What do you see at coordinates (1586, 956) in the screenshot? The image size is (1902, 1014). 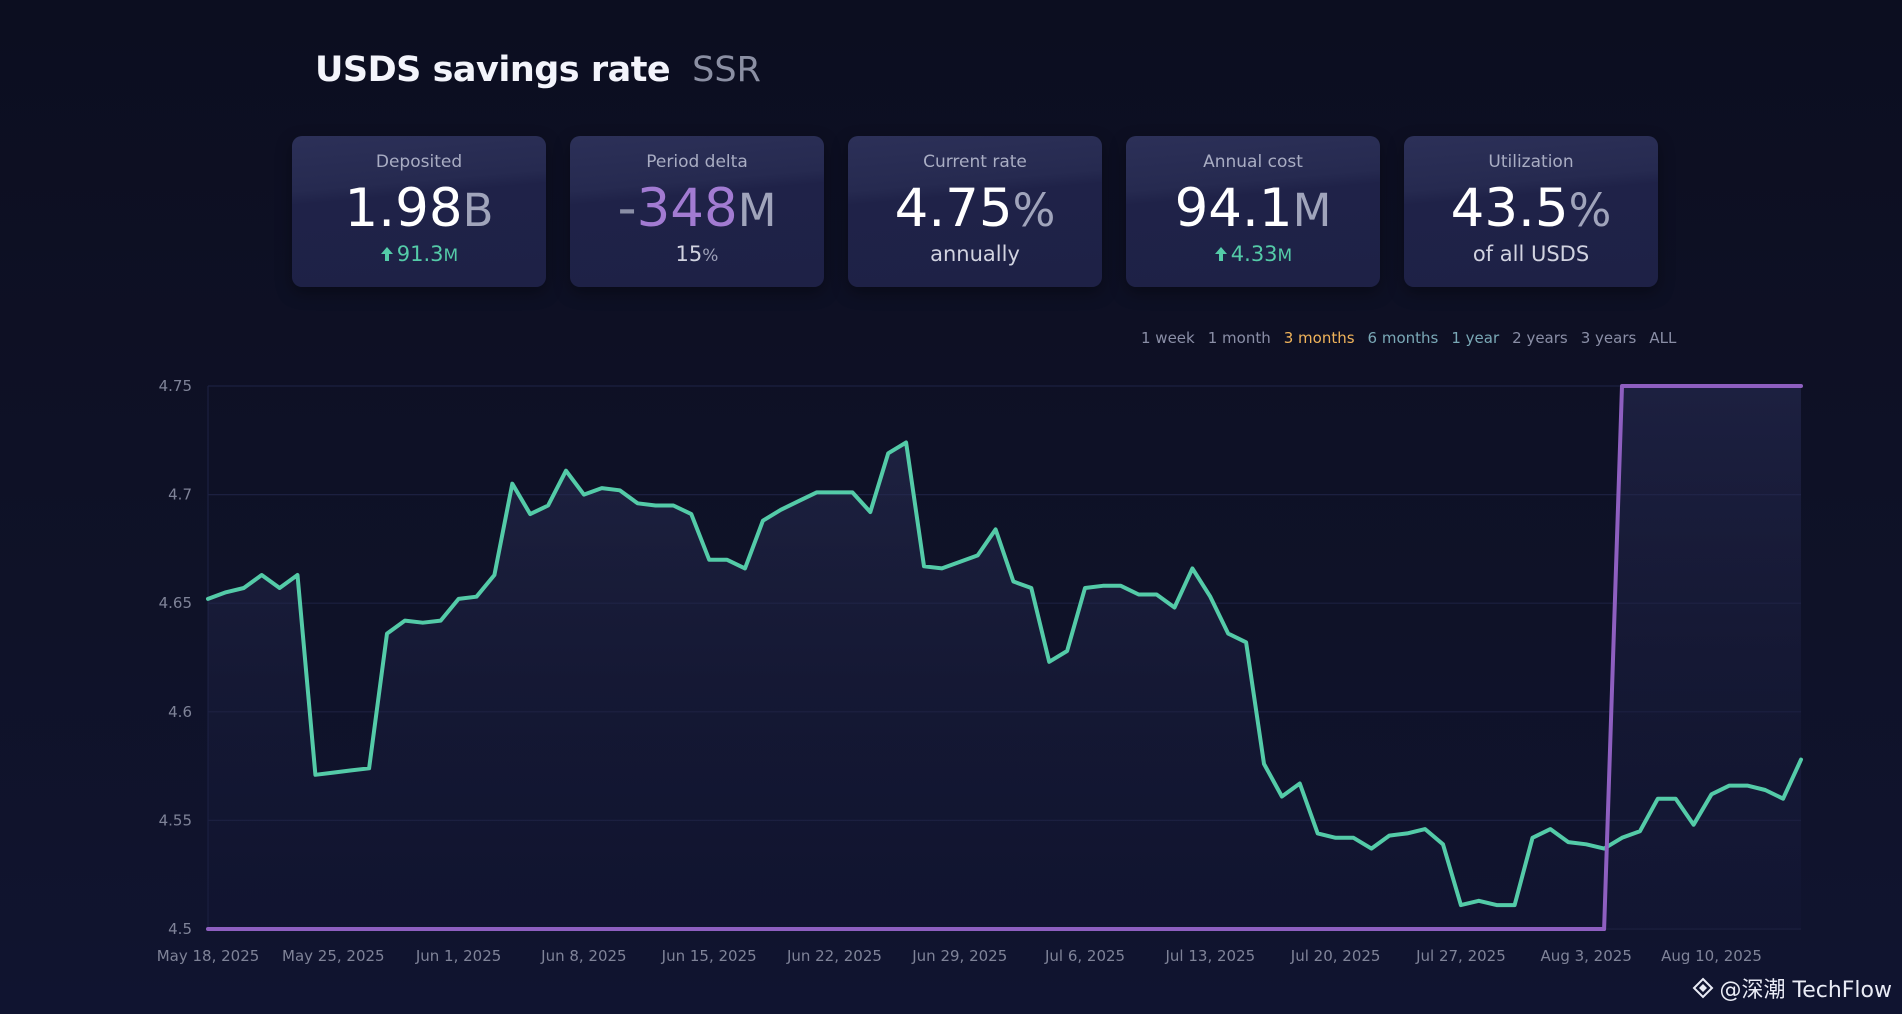 I see `x-tick-label: Aug 3, 2025` at bounding box center [1586, 956].